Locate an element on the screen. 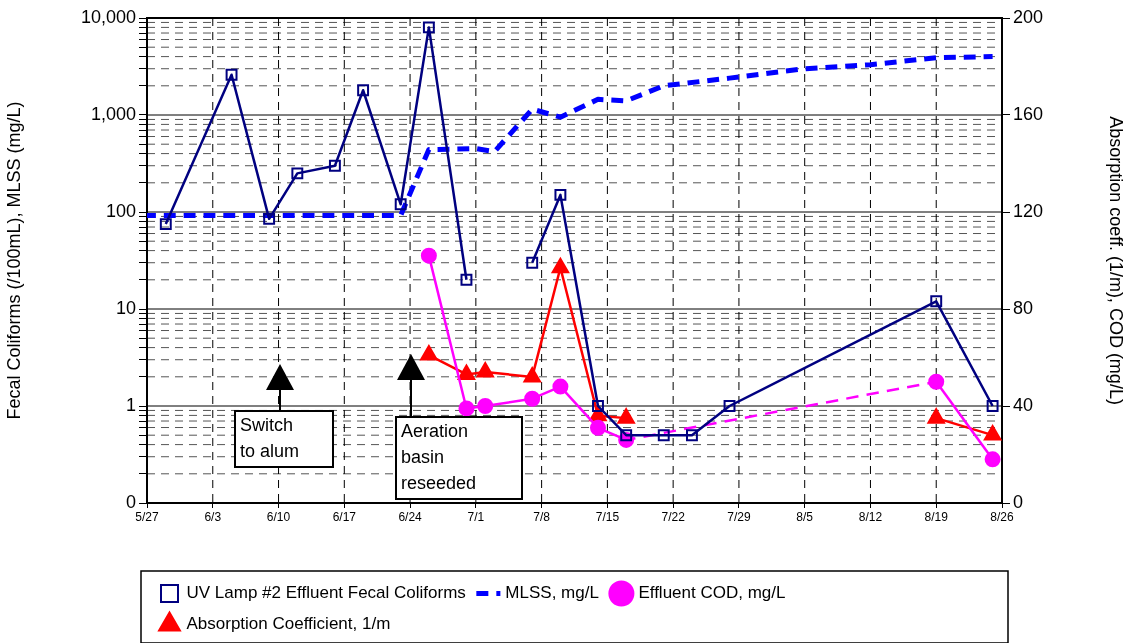 The image size is (1130, 643). y2-tick-label: 40 is located at coordinates (1023, 404).